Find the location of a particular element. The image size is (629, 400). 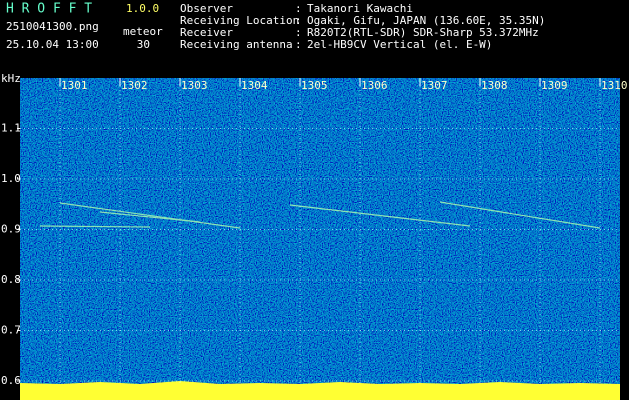

meteor-traces is located at coordinates (320, 215).